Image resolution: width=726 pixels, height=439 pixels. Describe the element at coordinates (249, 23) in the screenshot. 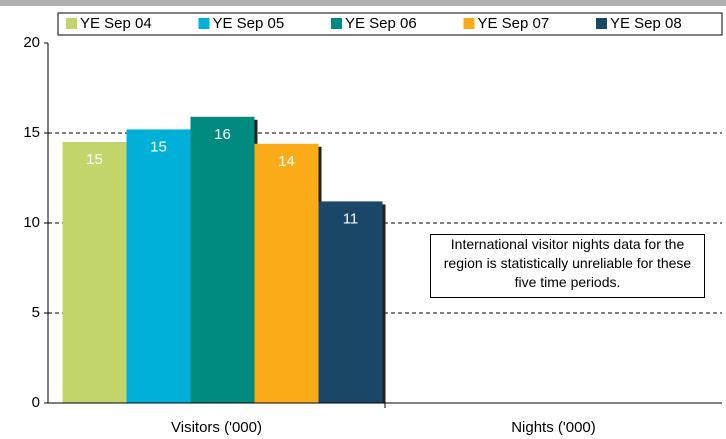

I see `legend-label: YE Sep 05` at that location.